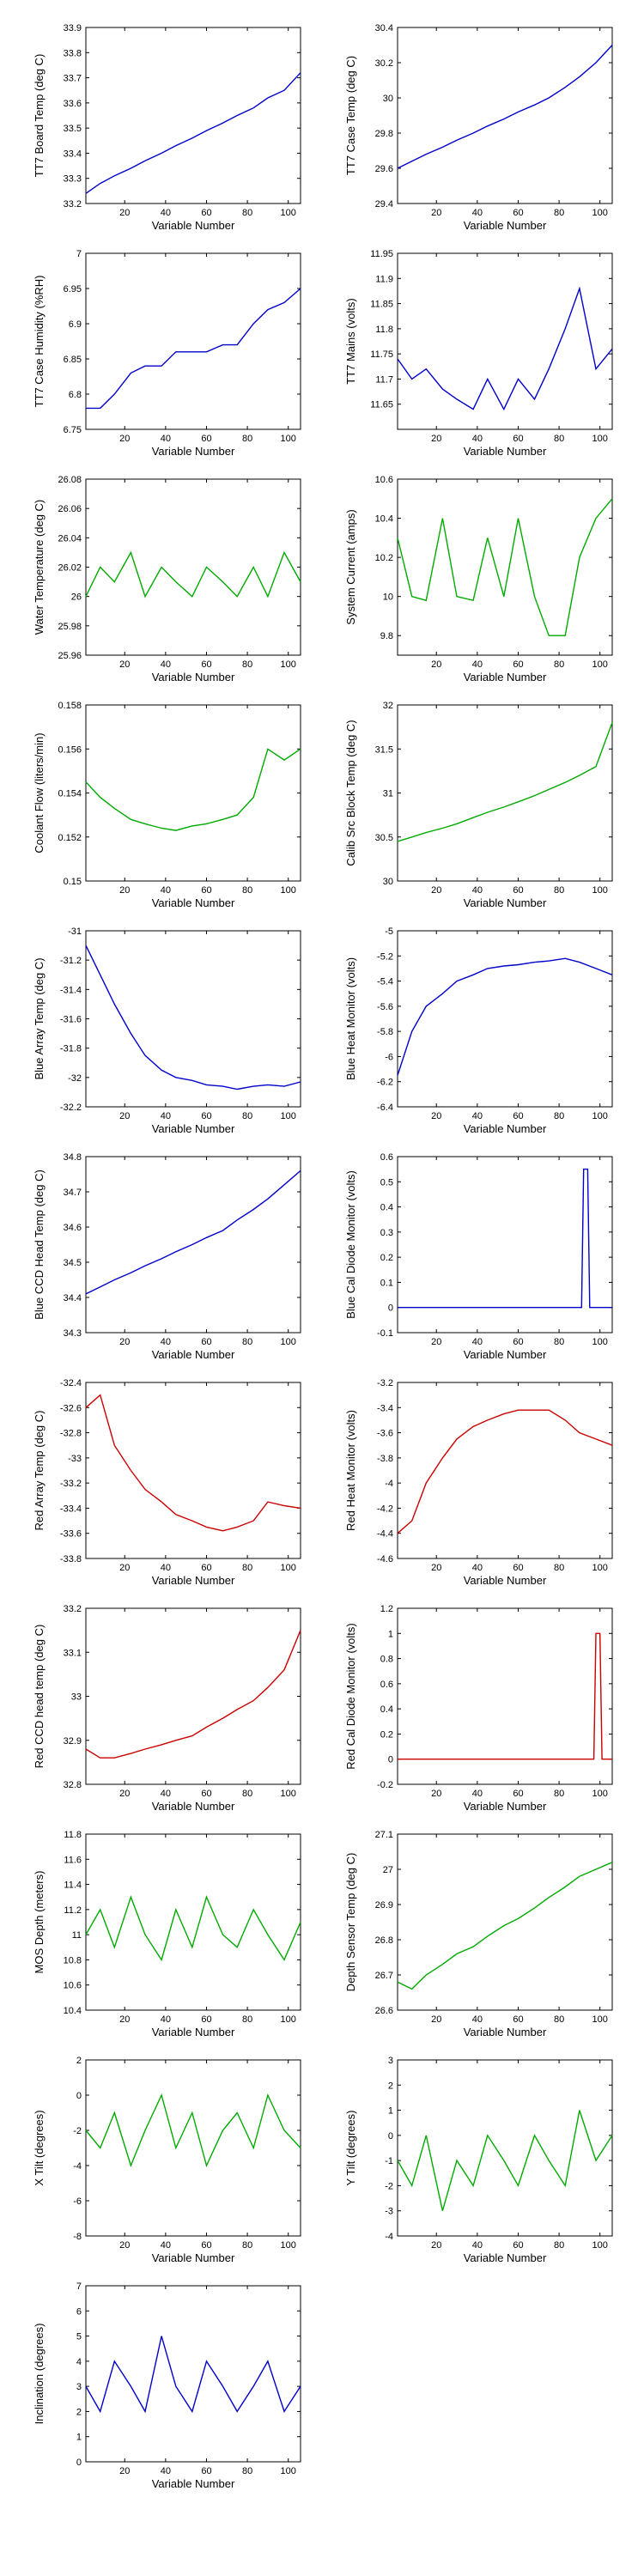  I want to click on y-axis-label: Y Tilt (degrees), so click(350, 2148).